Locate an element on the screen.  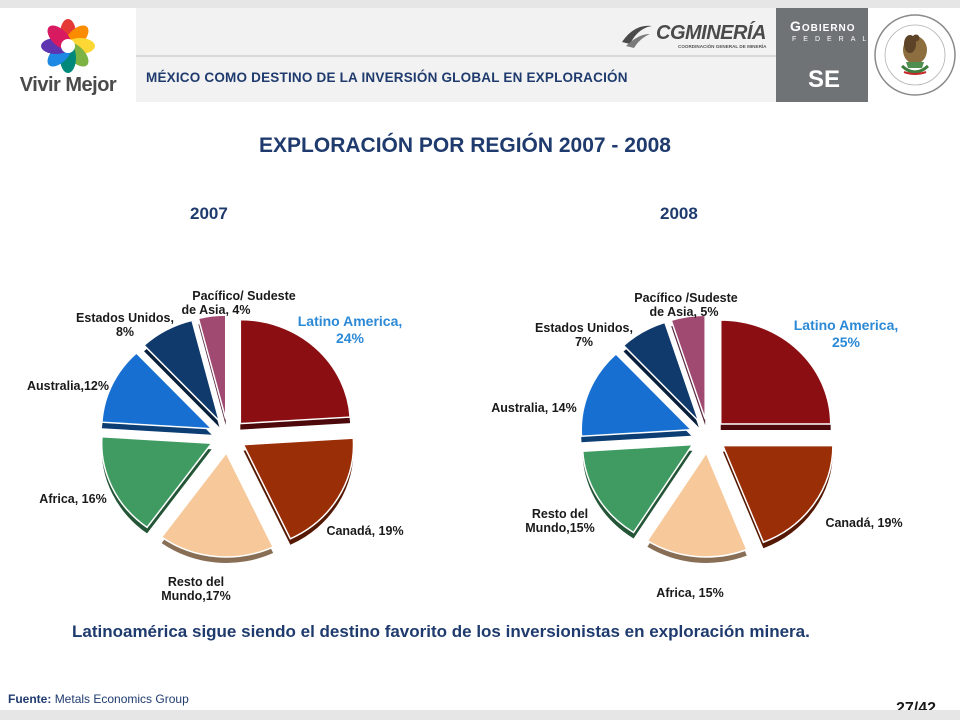
gobierno-title: Gobierno is located at coordinates (823, 26).